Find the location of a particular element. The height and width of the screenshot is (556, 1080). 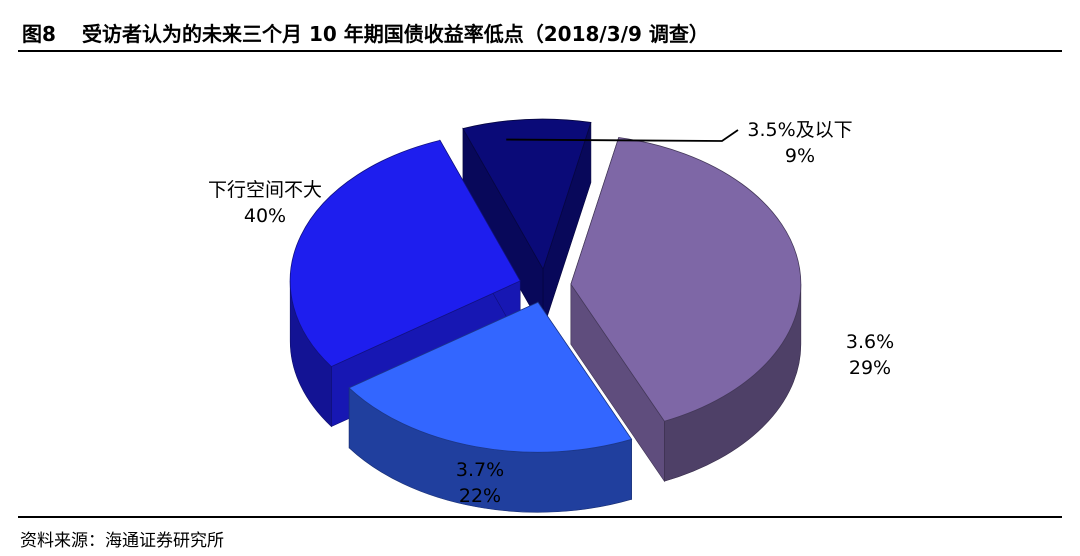

slice-label: 3.5%及以下 is located at coordinates (799, 130).